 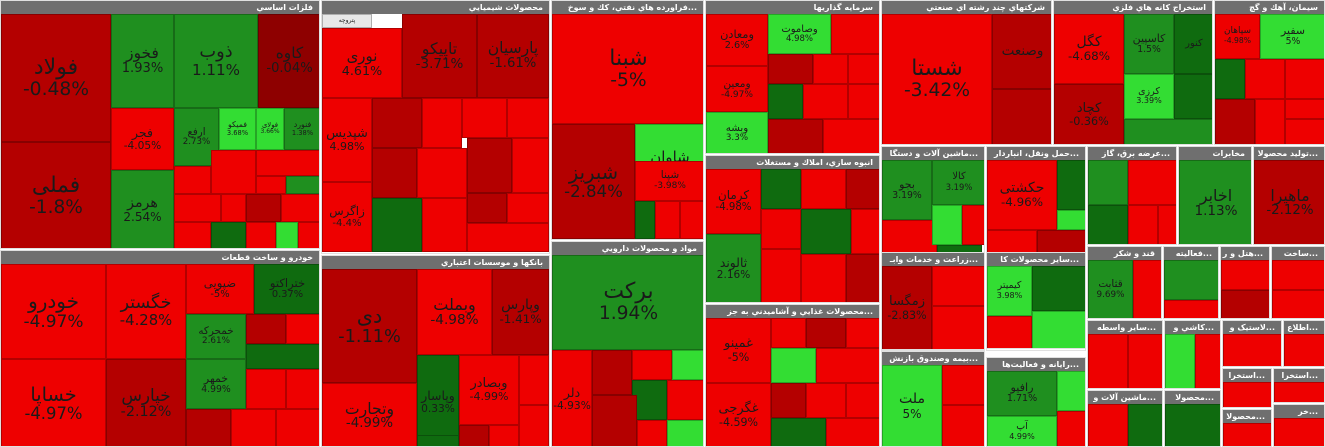 I want to click on sector-title: ...بيمه وصندوق بازنش, so click(x=933, y=358).